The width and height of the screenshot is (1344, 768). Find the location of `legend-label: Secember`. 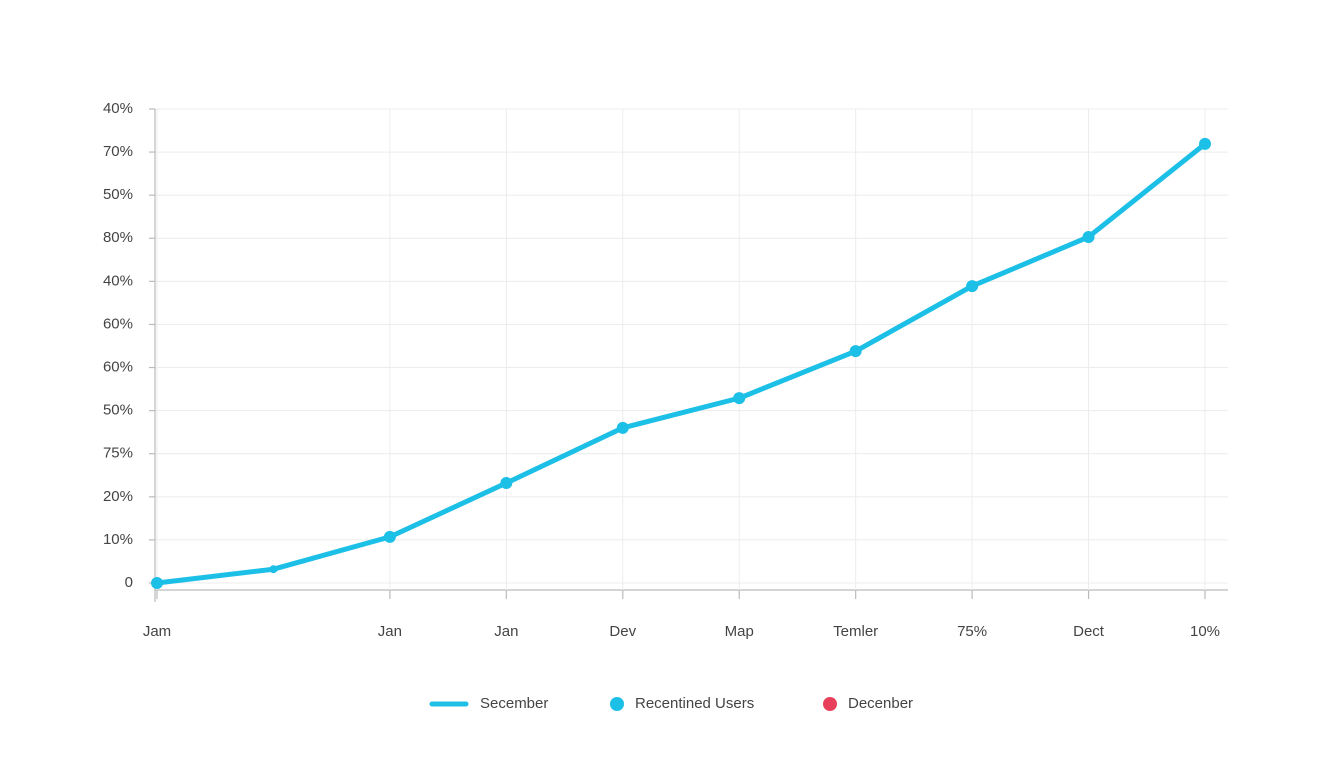

legend-label: Secember is located at coordinates (514, 703).